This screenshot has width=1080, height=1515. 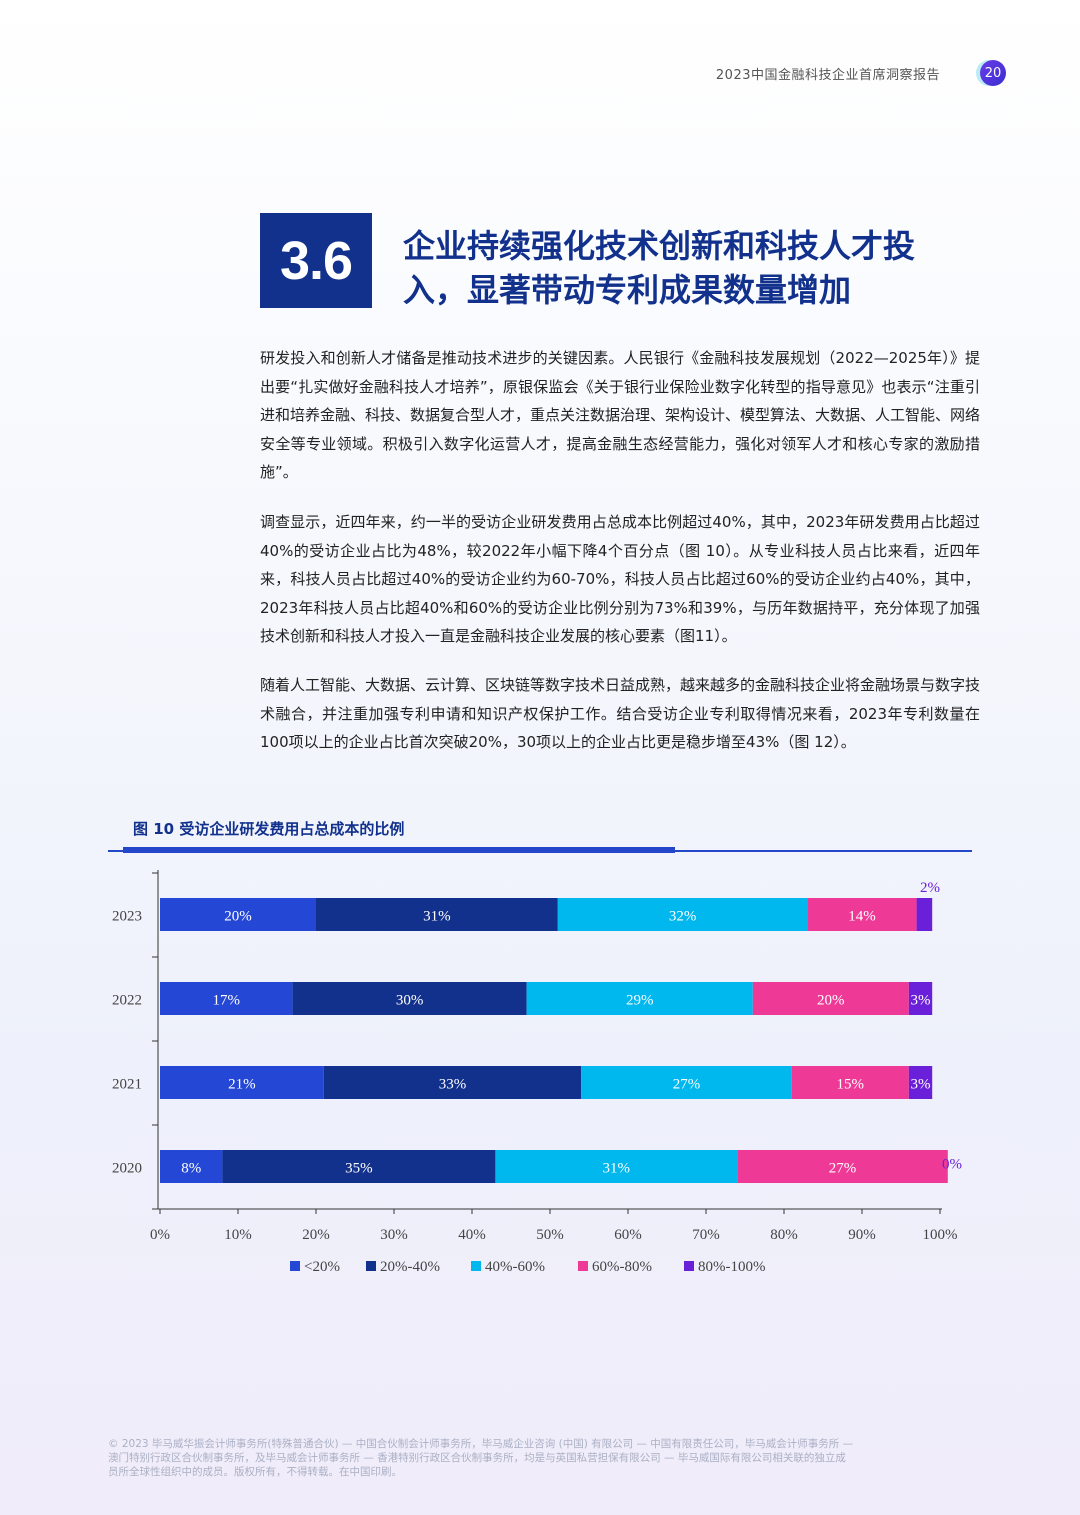 What do you see at coordinates (127, 917) in the screenshot?
I see `y-tick-label: 2023` at bounding box center [127, 917].